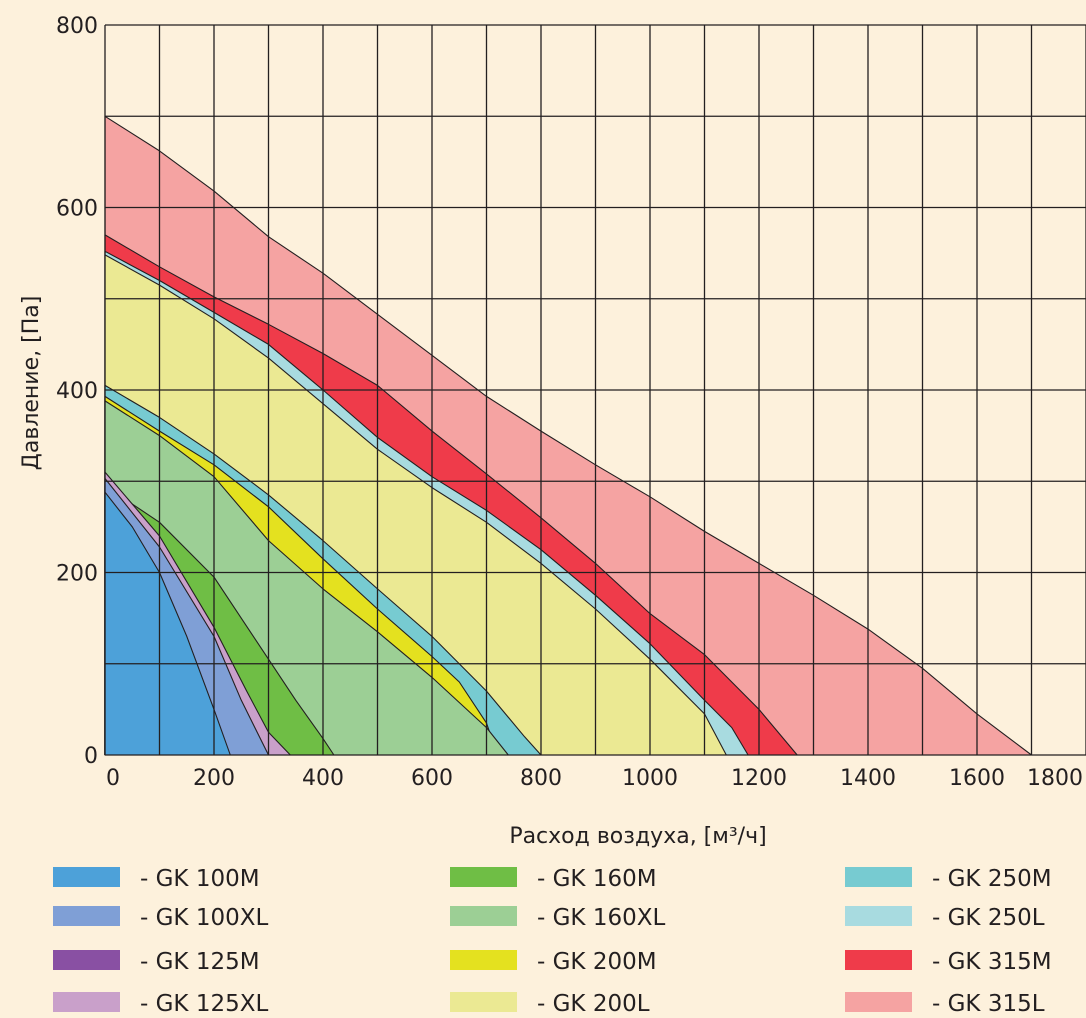 This screenshot has height=1018, width=1086. Describe the element at coordinates (992, 879) in the screenshot. I see `legend-label: - GK 250M` at that location.